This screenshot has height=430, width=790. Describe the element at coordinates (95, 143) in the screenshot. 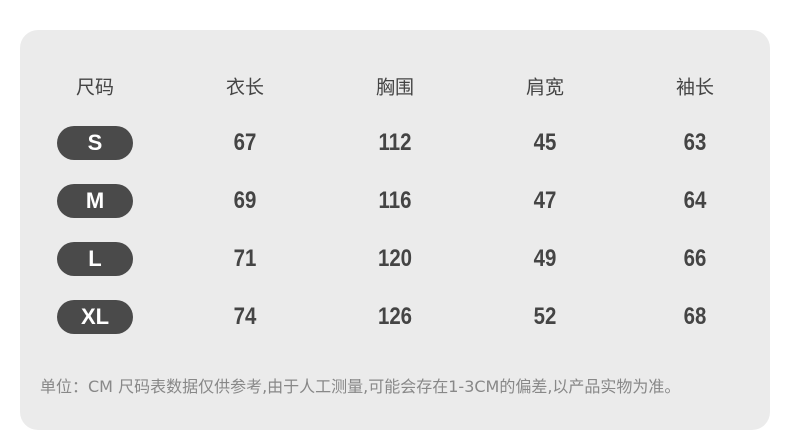

I see `size-badge: S` at that location.